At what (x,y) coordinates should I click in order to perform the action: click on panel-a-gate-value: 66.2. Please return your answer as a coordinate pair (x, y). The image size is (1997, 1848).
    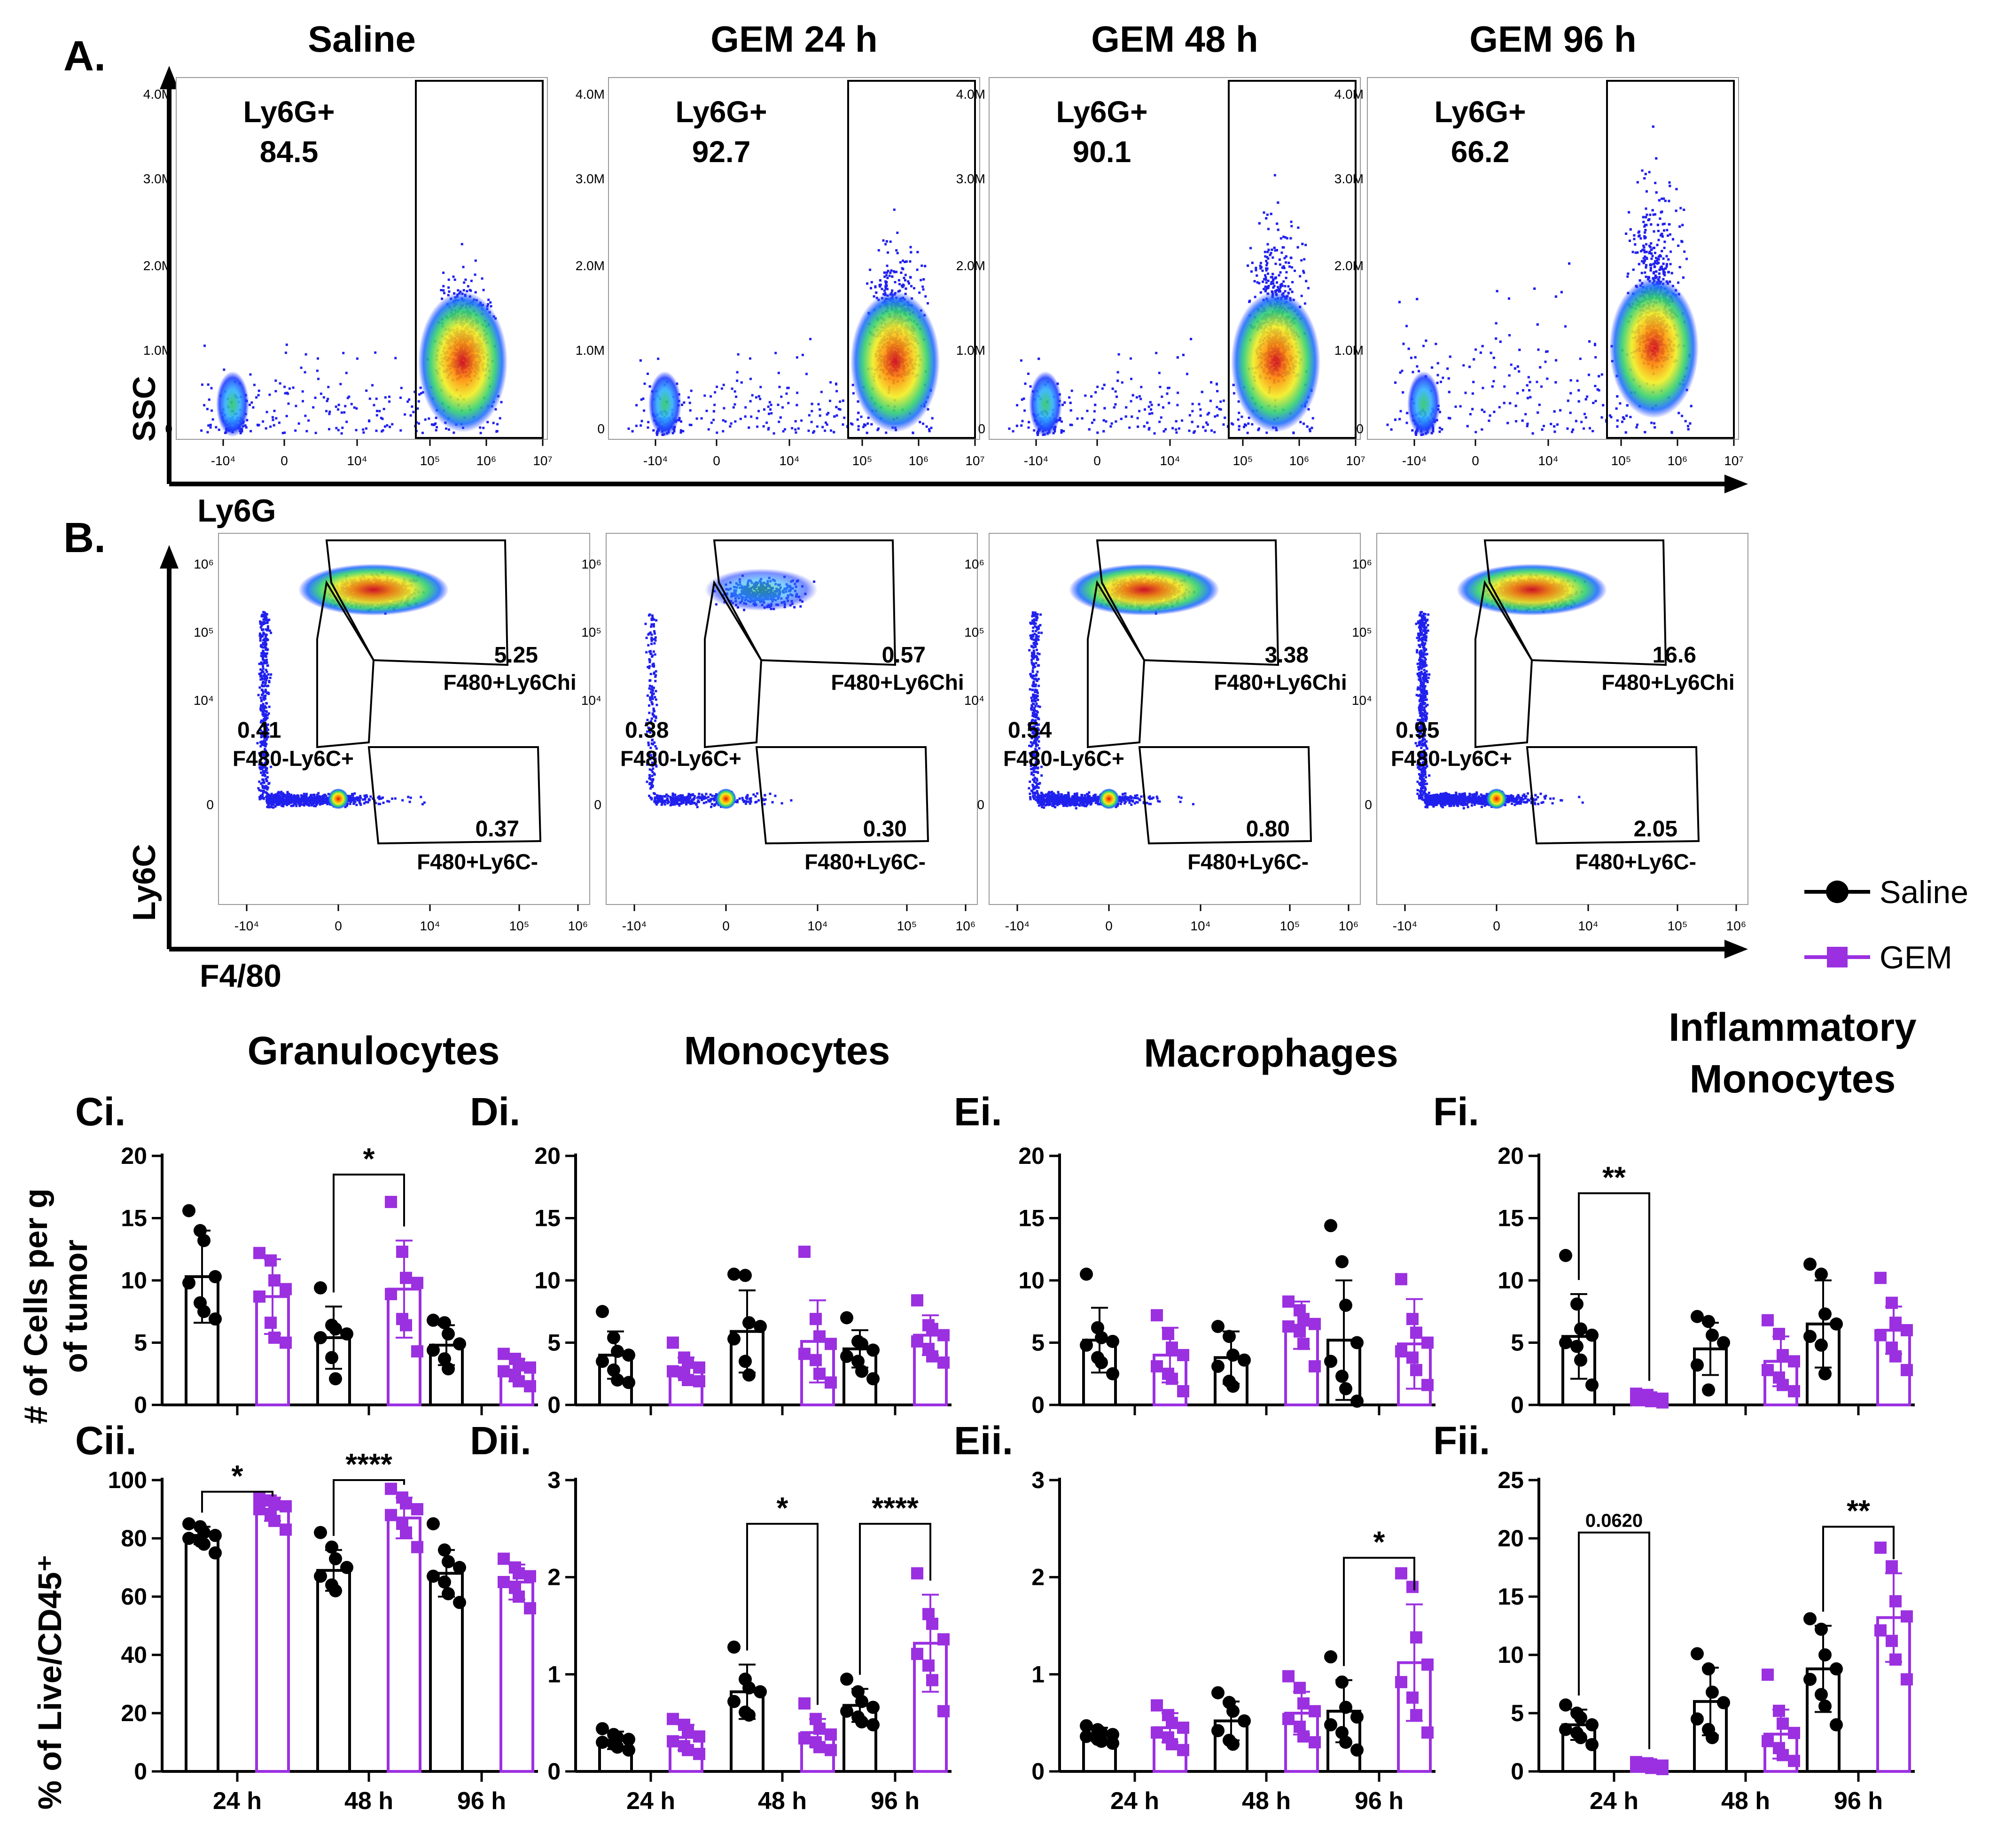
    Looking at the image, I should click on (1480, 152).